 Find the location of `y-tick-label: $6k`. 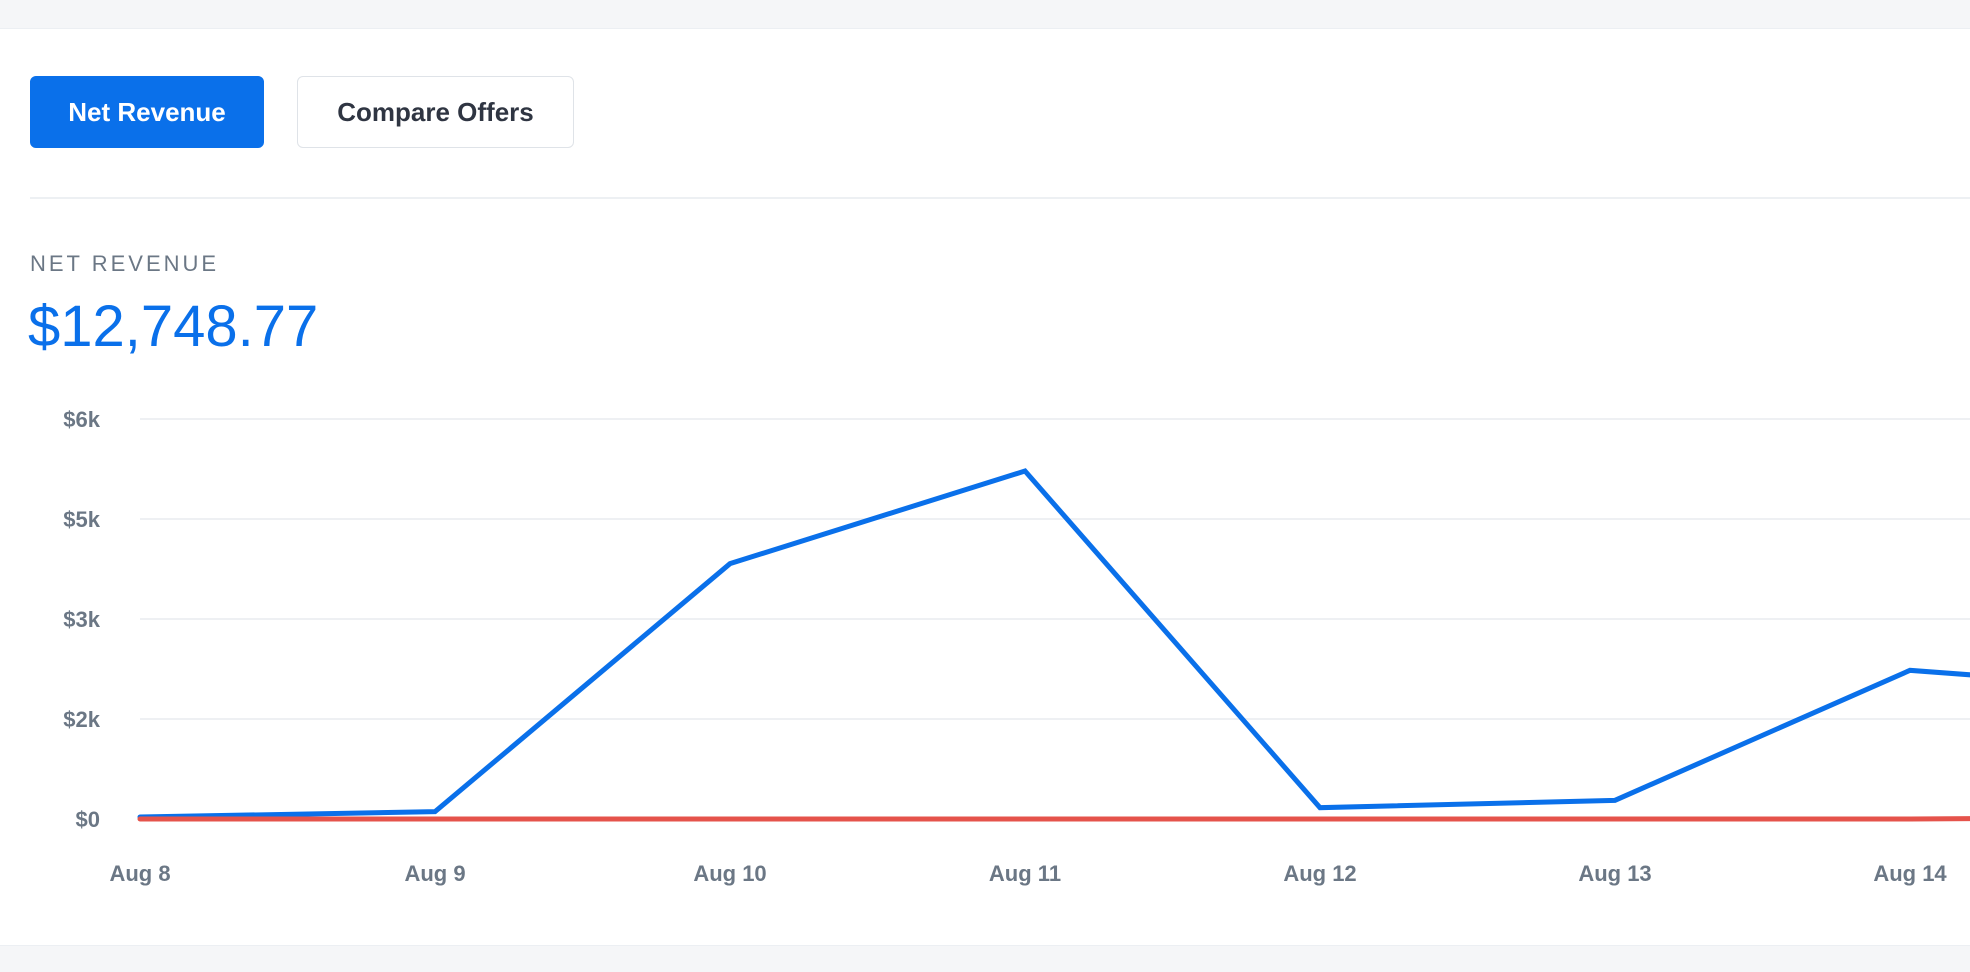

y-tick-label: $6k is located at coordinates (81, 419).